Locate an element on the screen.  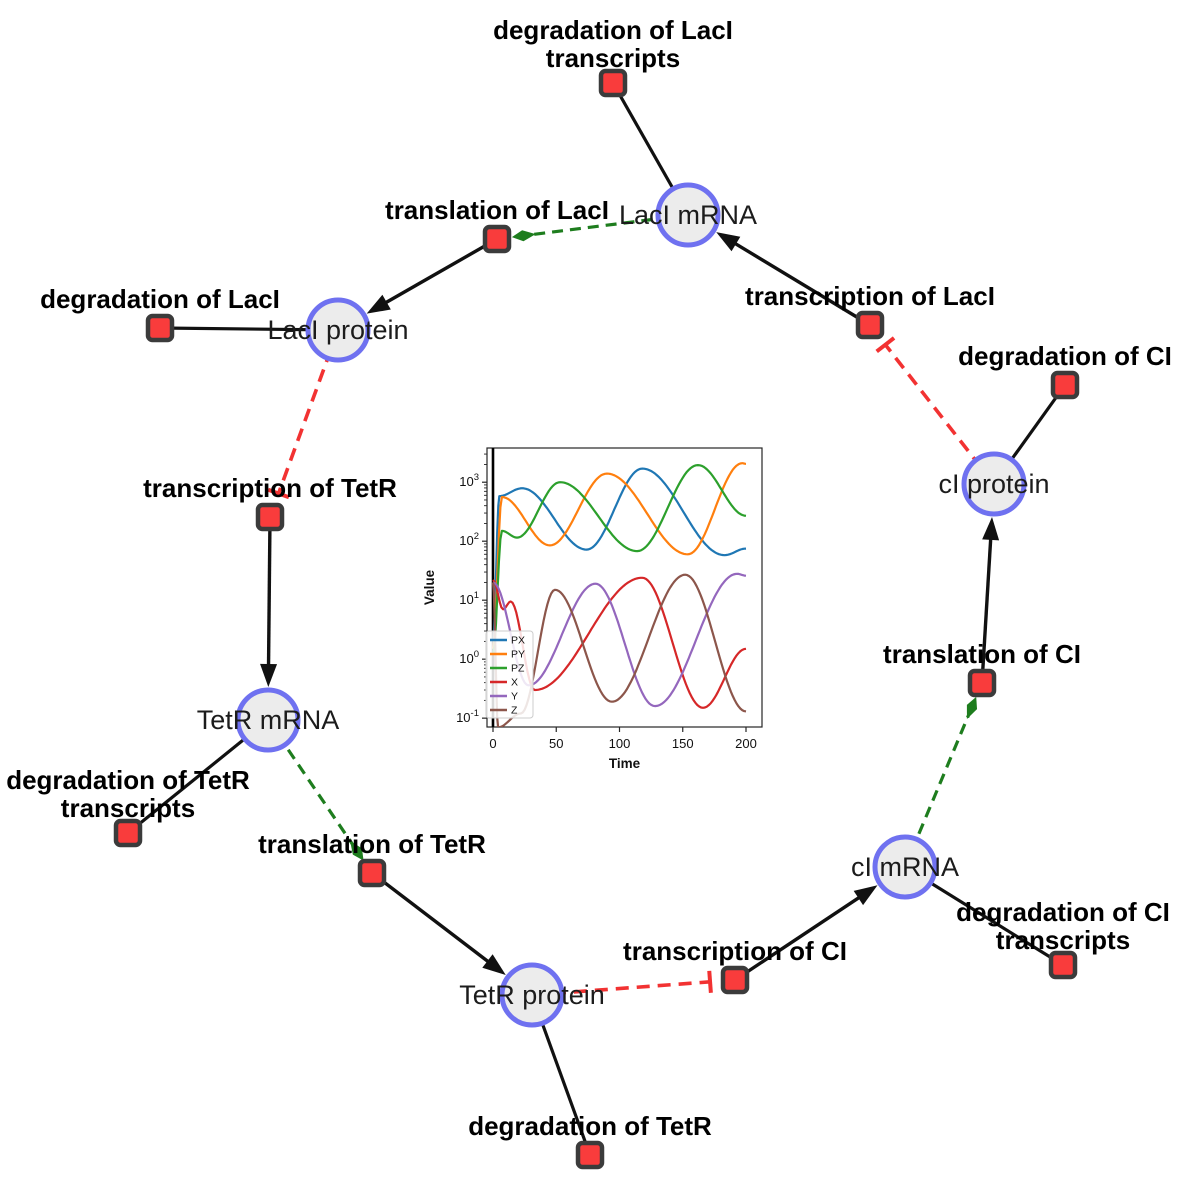
legend-label-Z: Z is located at coordinates (514, 711).